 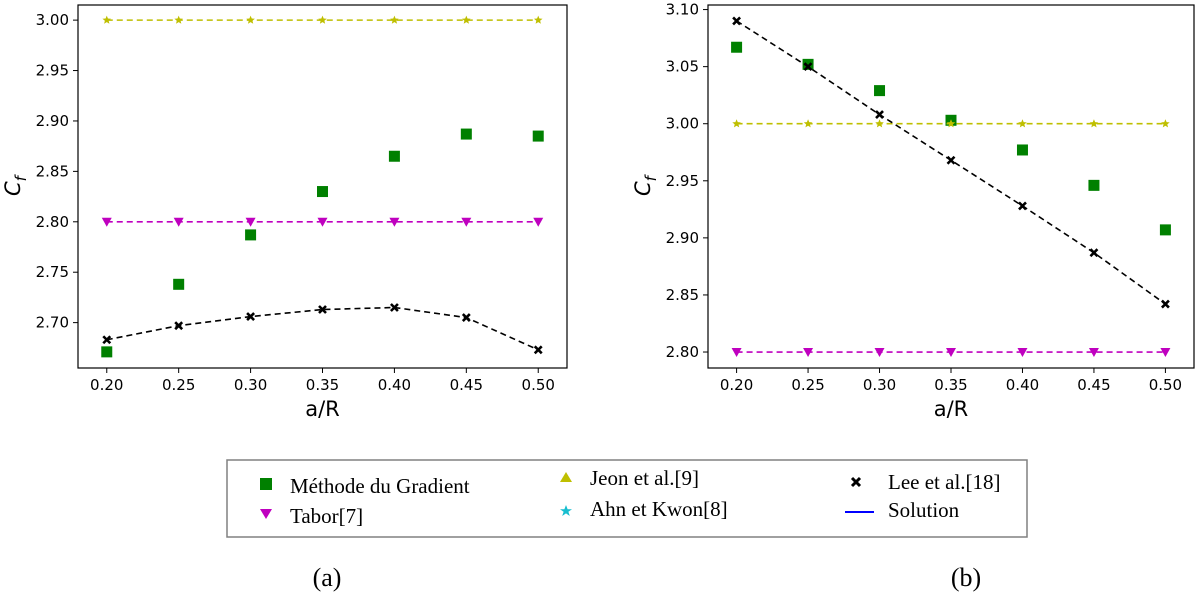 I want to click on x-axis-label: a/R, so click(x=322, y=409).